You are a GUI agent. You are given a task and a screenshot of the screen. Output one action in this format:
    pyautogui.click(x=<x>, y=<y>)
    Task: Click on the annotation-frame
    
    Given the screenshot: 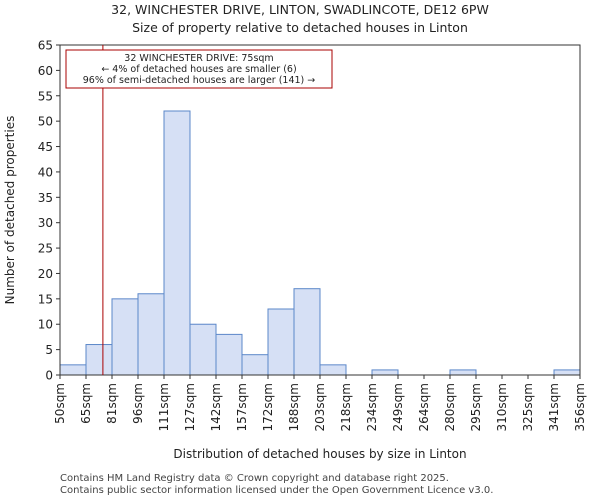 What is the action you would take?
    pyautogui.click(x=199, y=69)
    